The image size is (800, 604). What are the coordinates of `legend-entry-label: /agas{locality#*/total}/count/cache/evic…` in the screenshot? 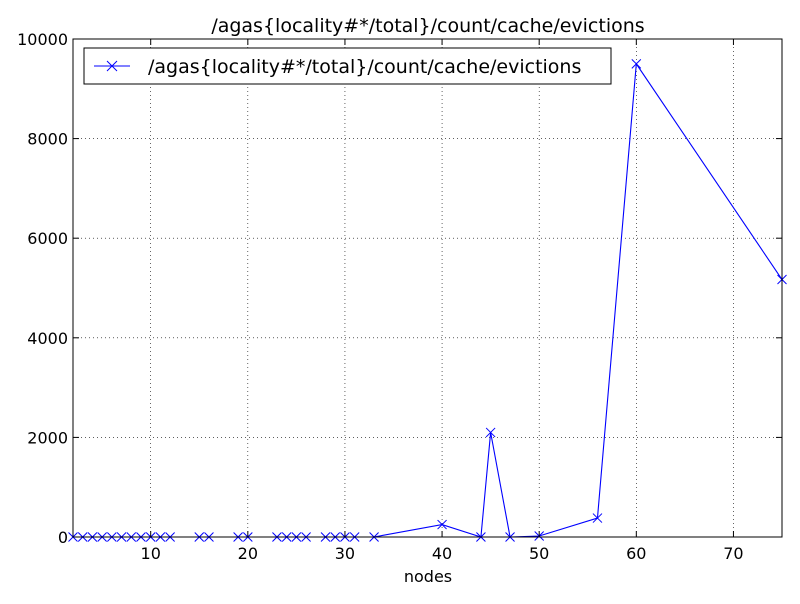 It's located at (364, 67).